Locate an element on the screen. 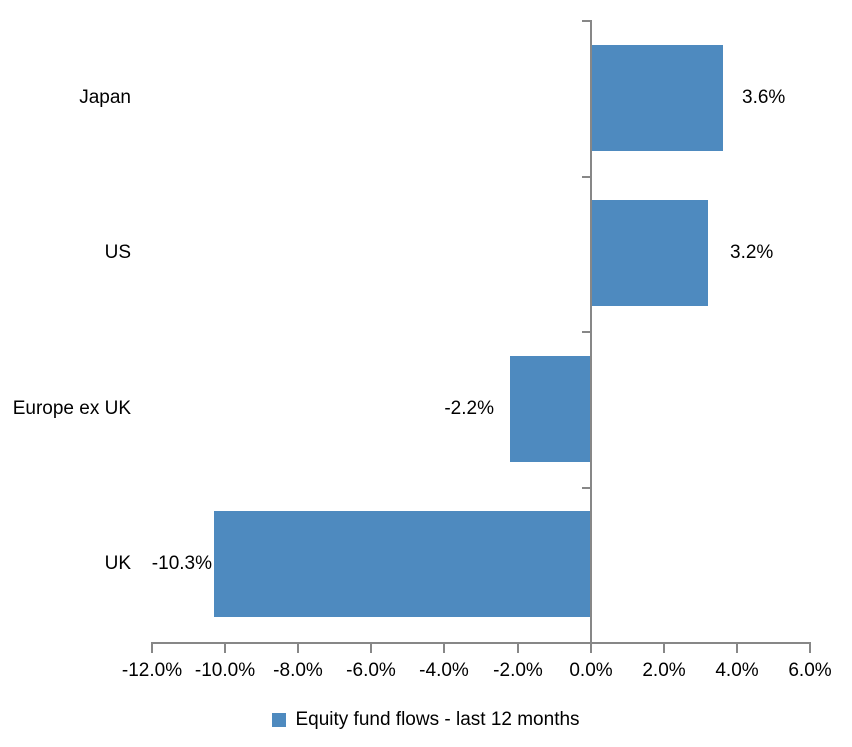 The image size is (852, 747). x-tick-label: -8.0% is located at coordinates (298, 670).